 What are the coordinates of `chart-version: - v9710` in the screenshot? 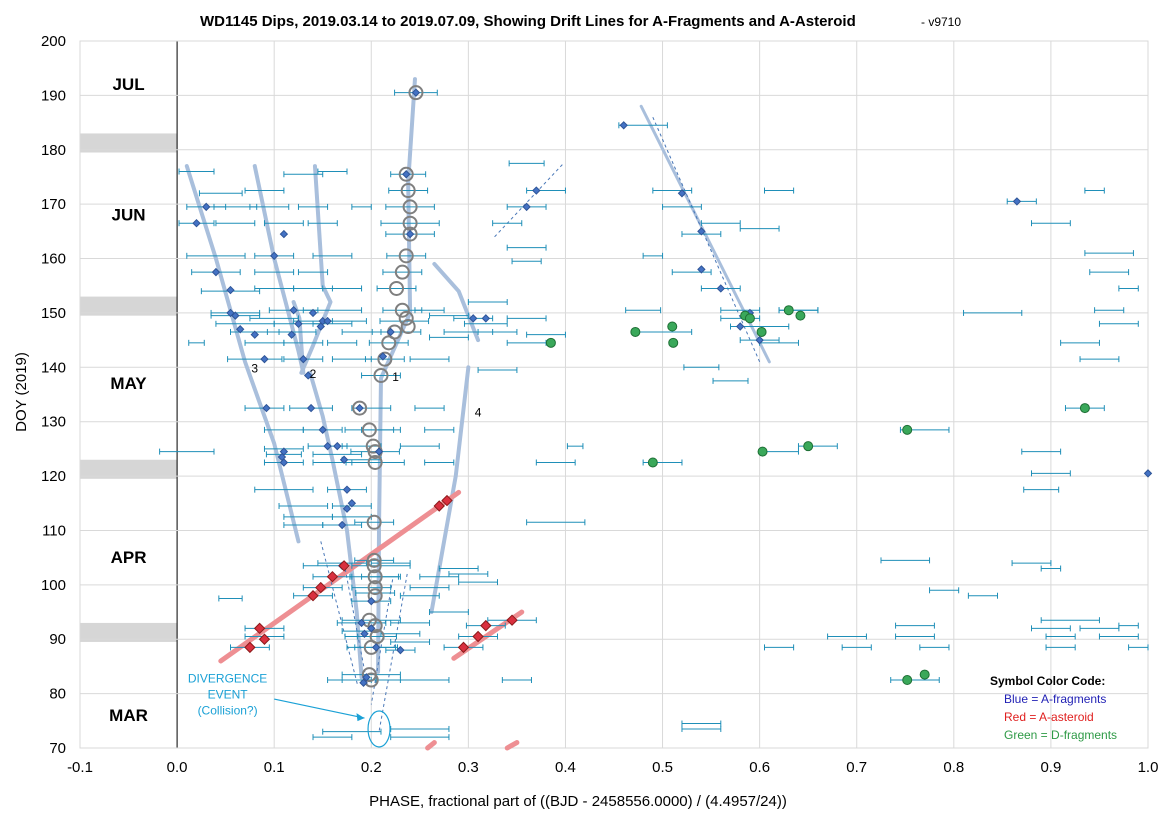 It's located at (941, 22).